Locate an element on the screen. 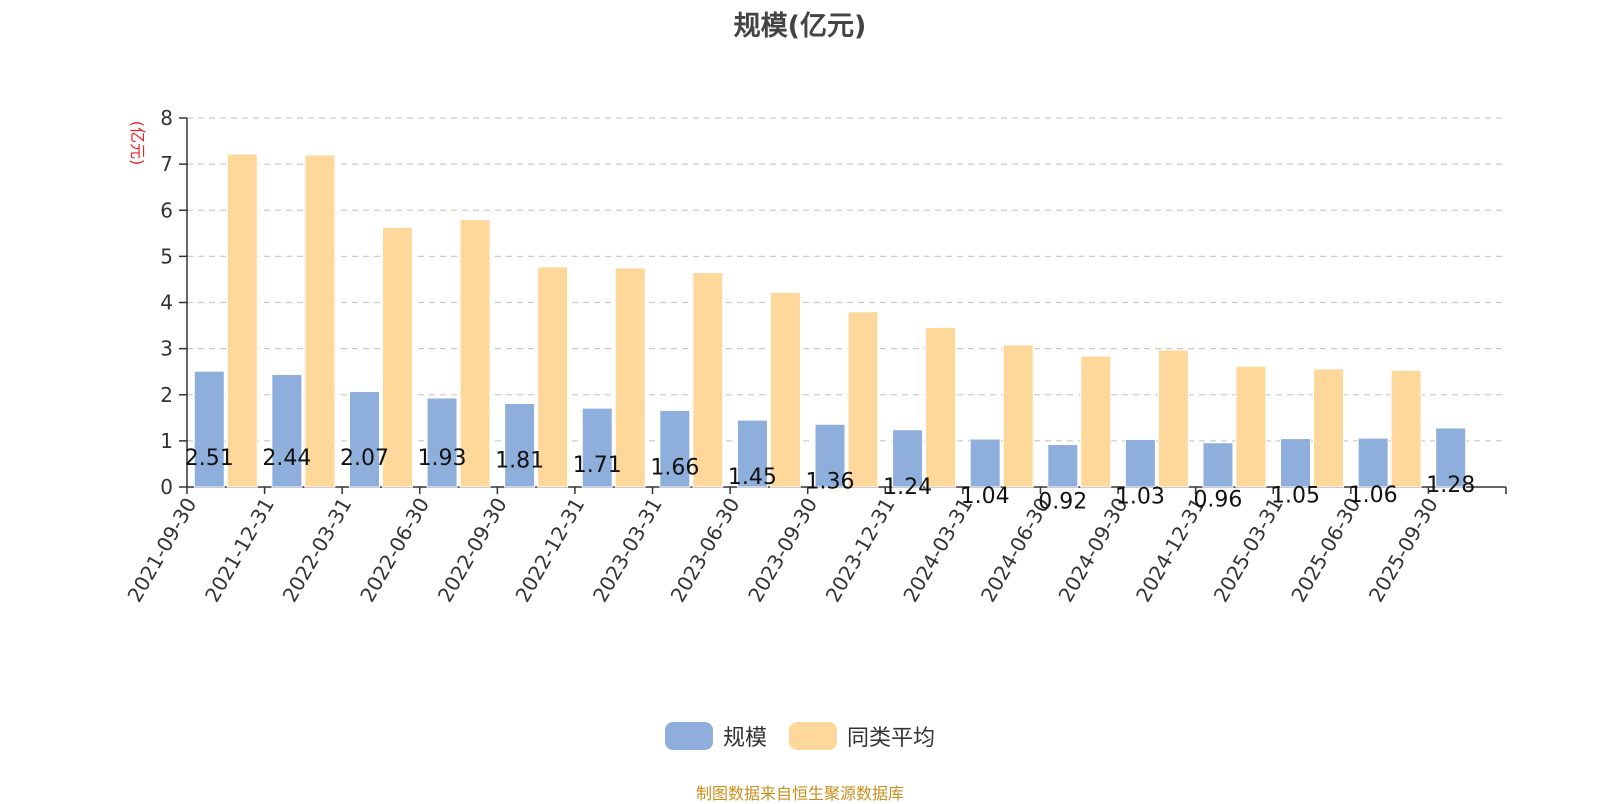 The width and height of the screenshot is (1600, 804). data-label: 1.36 is located at coordinates (830, 481).